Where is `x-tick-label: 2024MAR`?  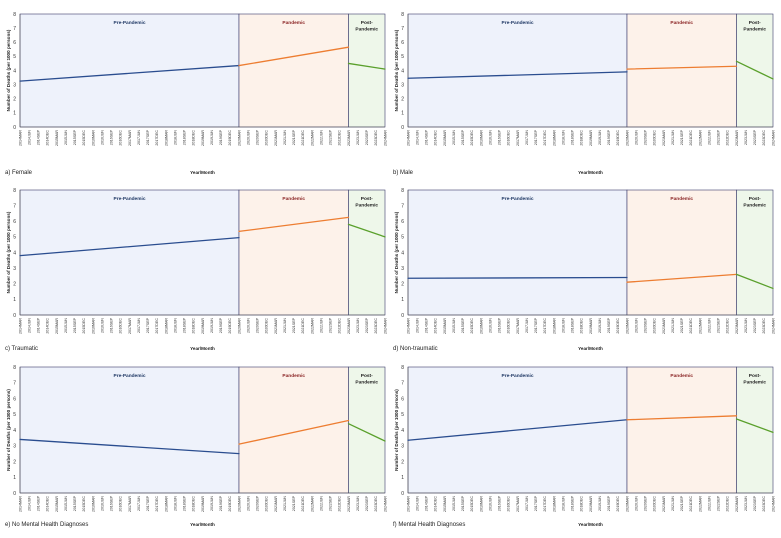 x-tick-label: 2024MAR is located at coordinates (385, 138).